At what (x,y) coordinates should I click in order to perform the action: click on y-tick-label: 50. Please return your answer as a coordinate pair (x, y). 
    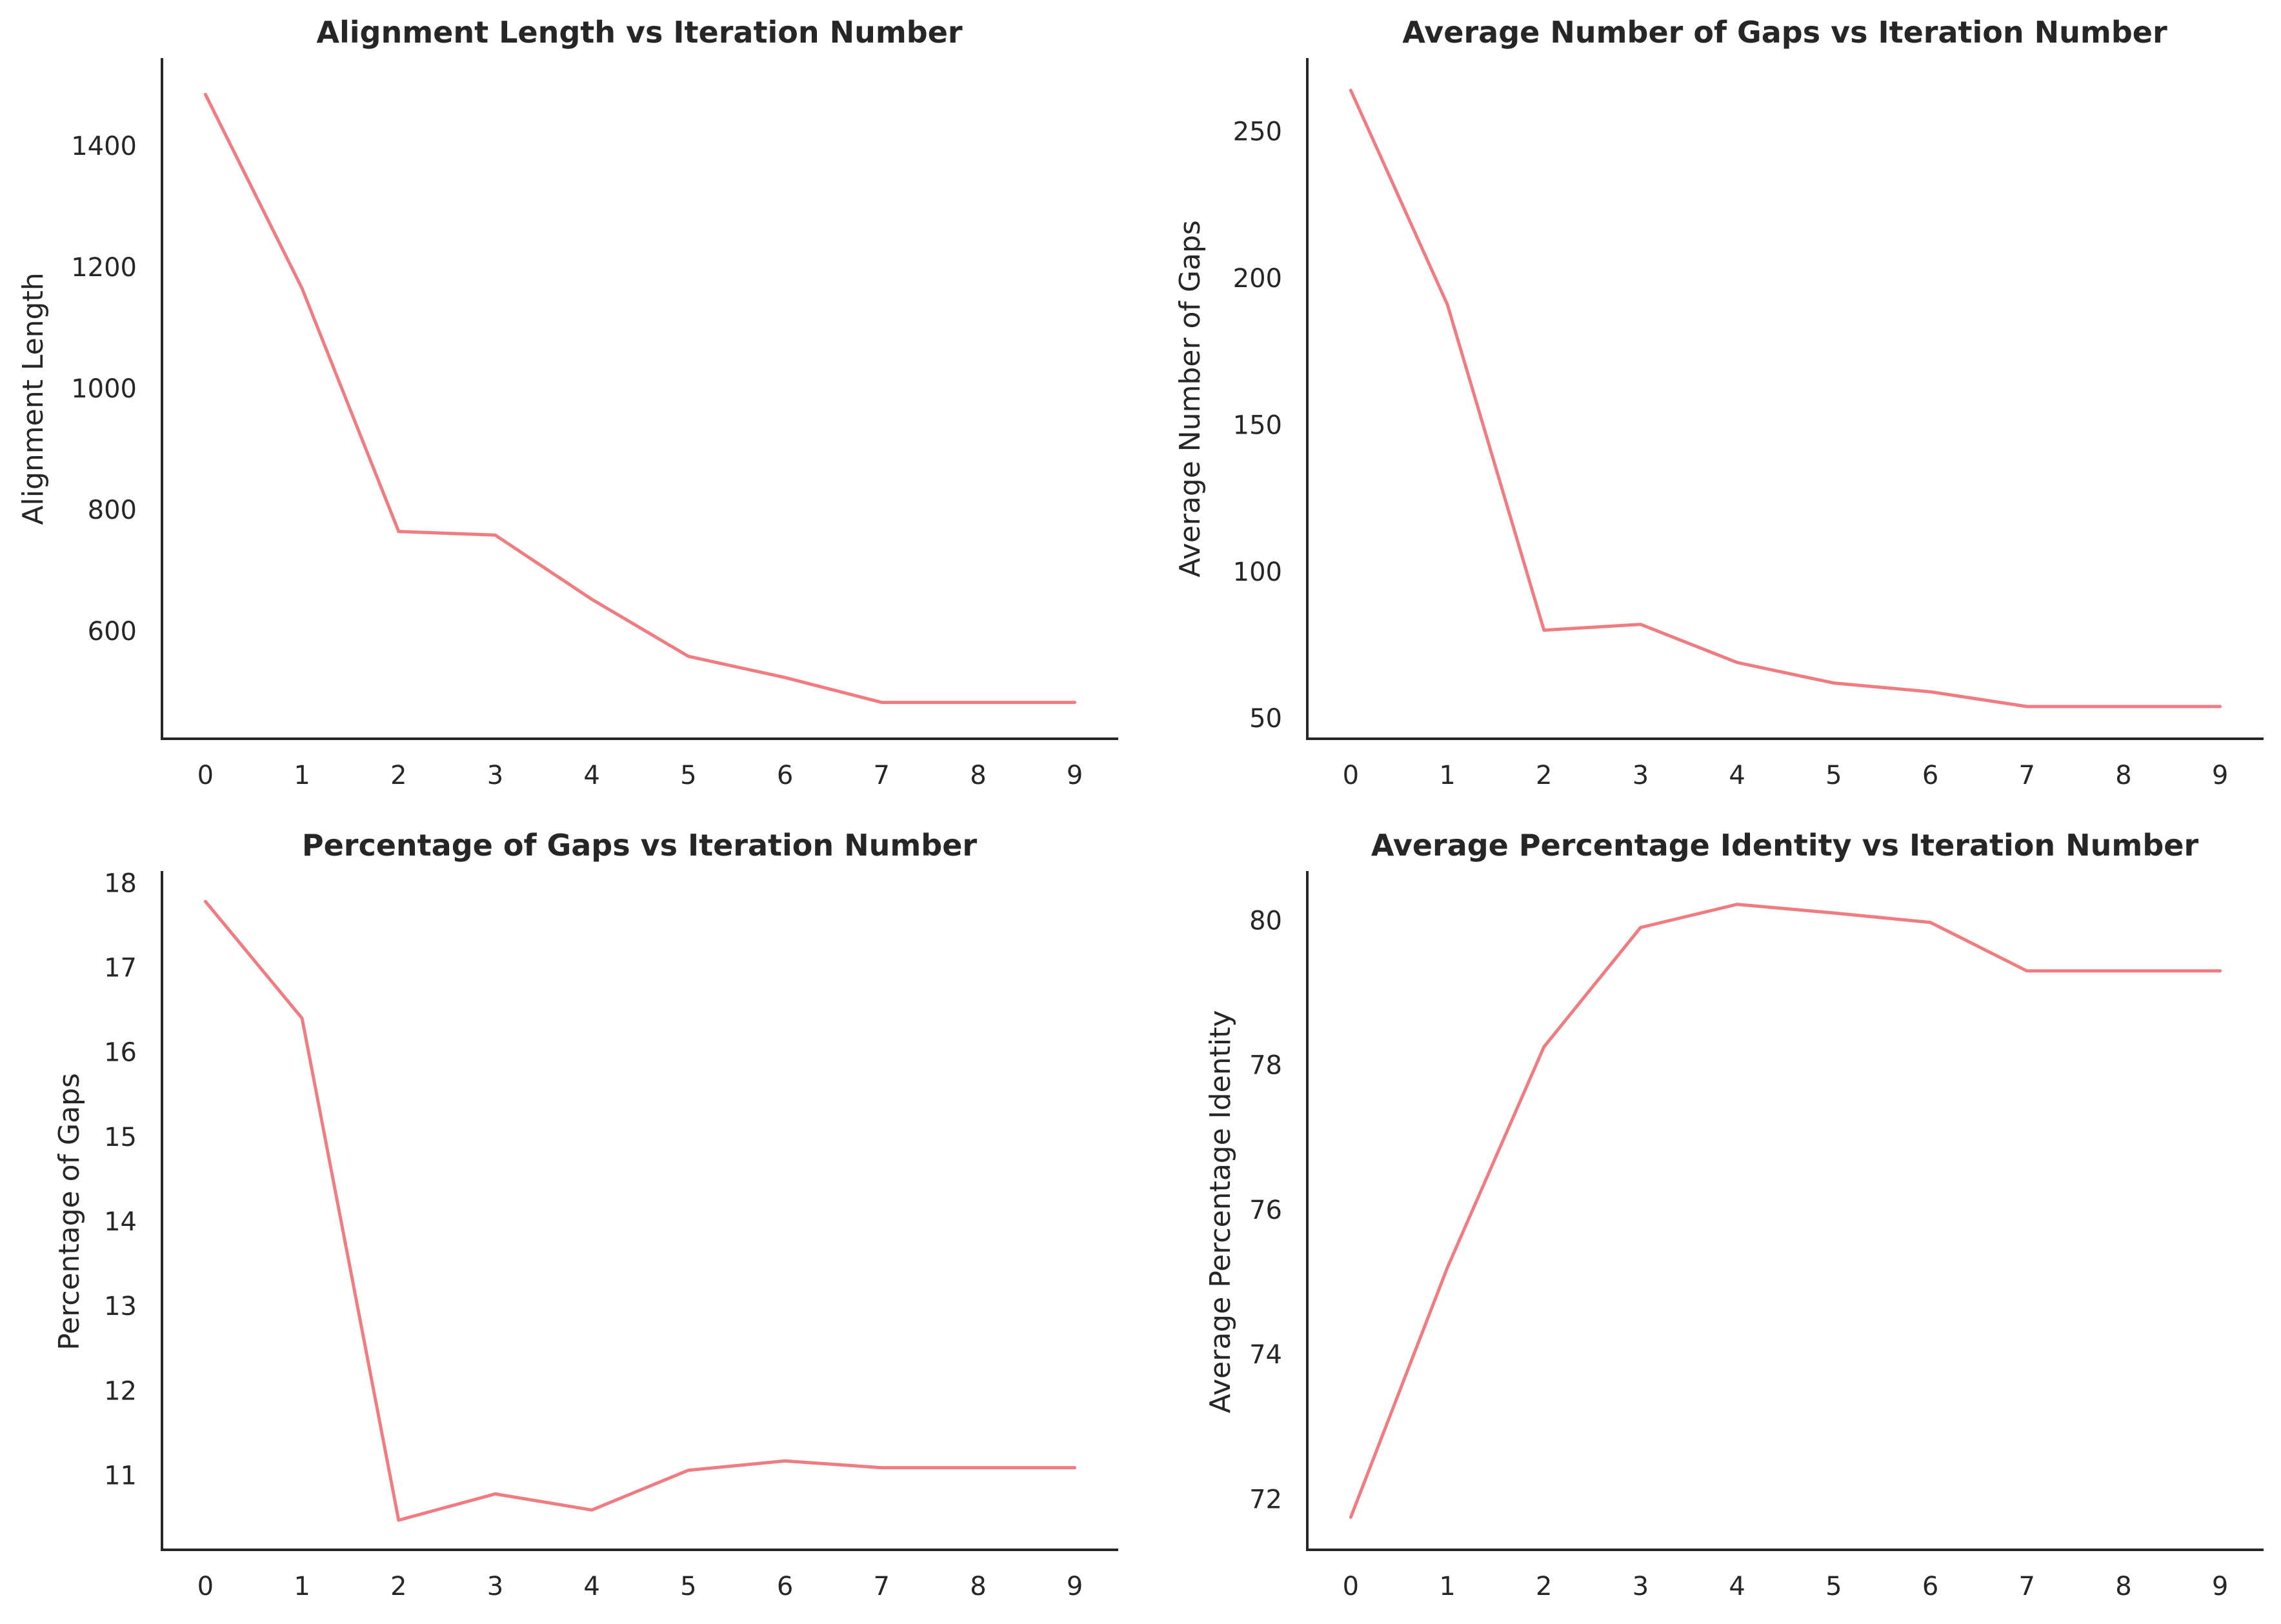
    Looking at the image, I should click on (1265, 719).